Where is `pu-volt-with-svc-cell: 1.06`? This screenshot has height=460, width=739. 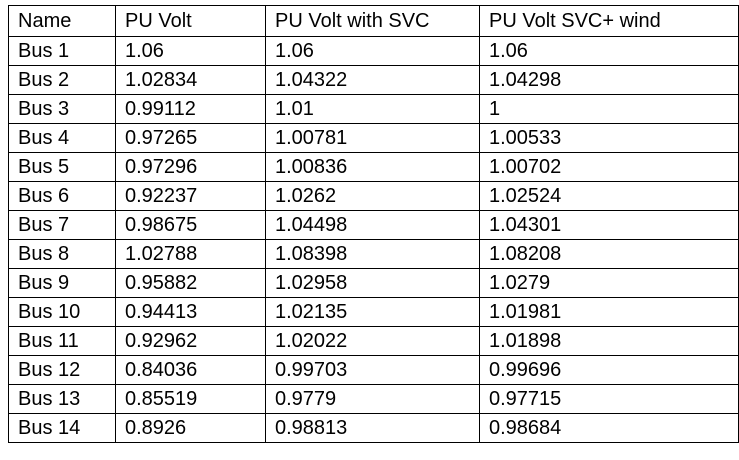
pu-volt-with-svc-cell: 1.06 is located at coordinates (372, 51).